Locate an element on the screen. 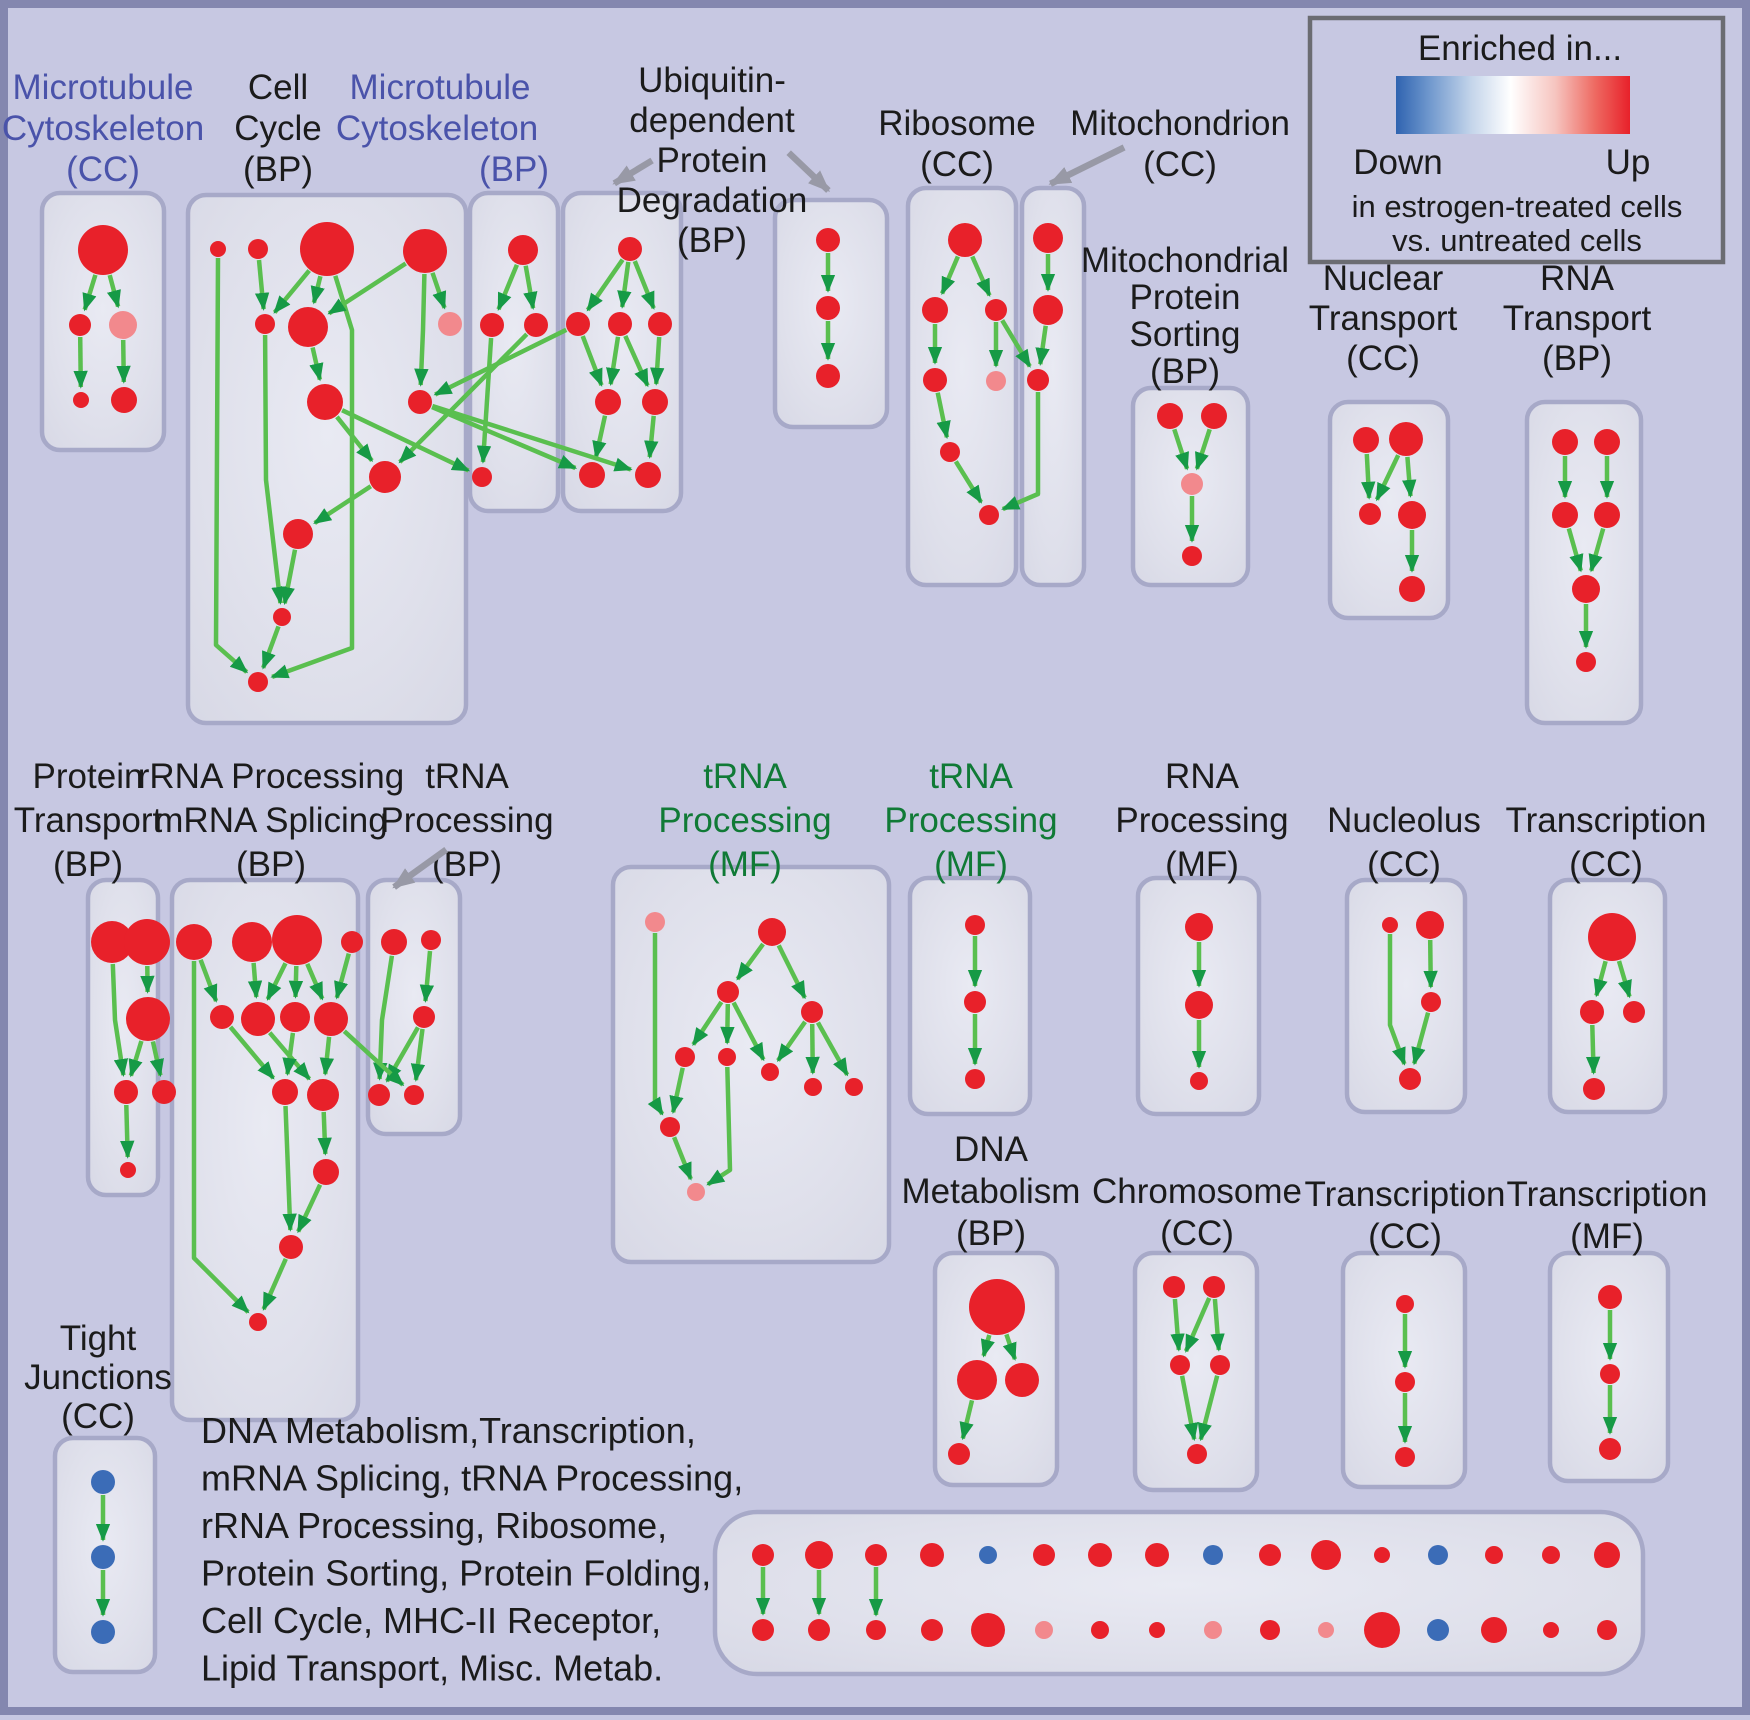  cluster-label-transcription-cc-upper: (CC) is located at coordinates (1606, 864).